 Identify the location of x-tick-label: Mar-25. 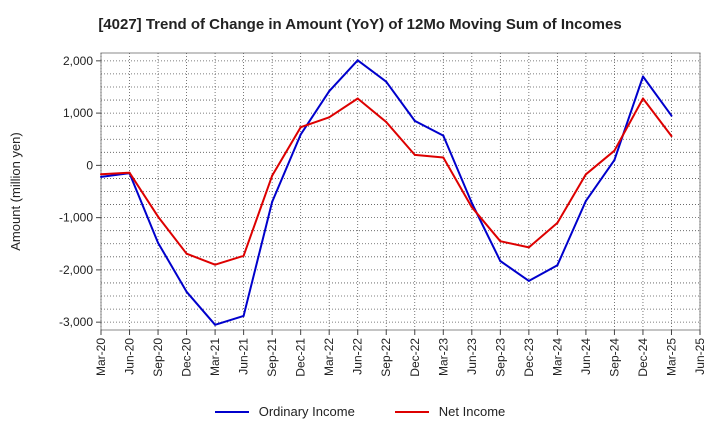
(671, 357).